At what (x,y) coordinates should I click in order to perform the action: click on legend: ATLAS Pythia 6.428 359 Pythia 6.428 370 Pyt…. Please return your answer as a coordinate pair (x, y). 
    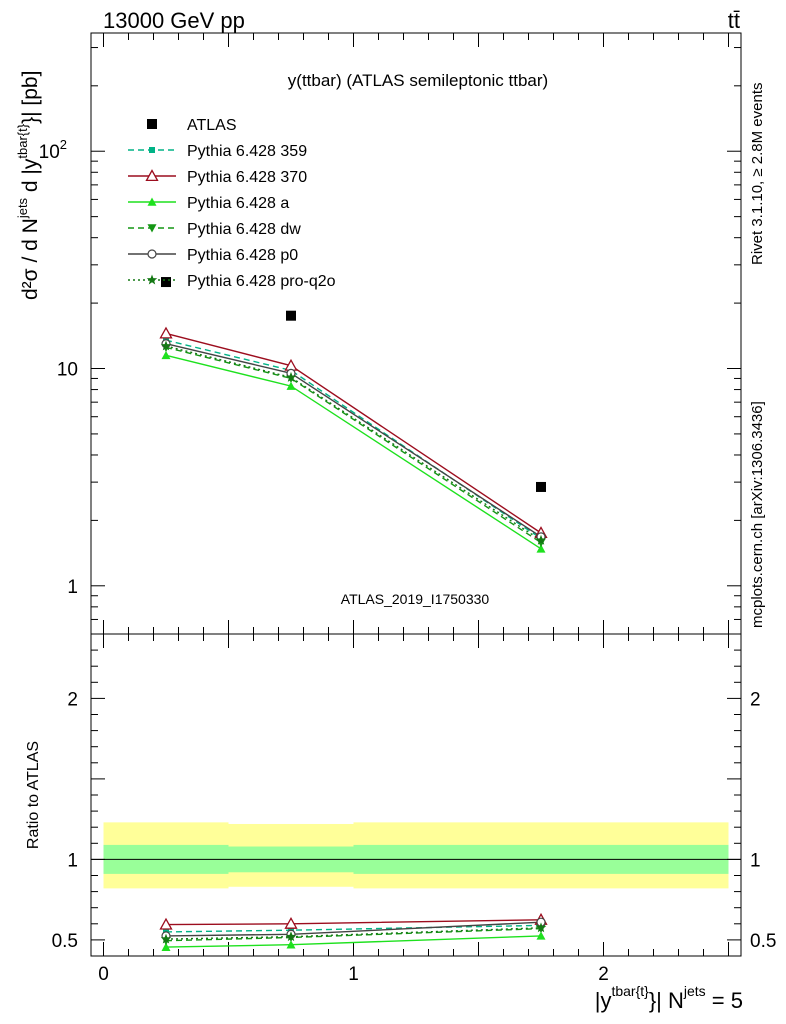
    Looking at the image, I should click on (232, 203).